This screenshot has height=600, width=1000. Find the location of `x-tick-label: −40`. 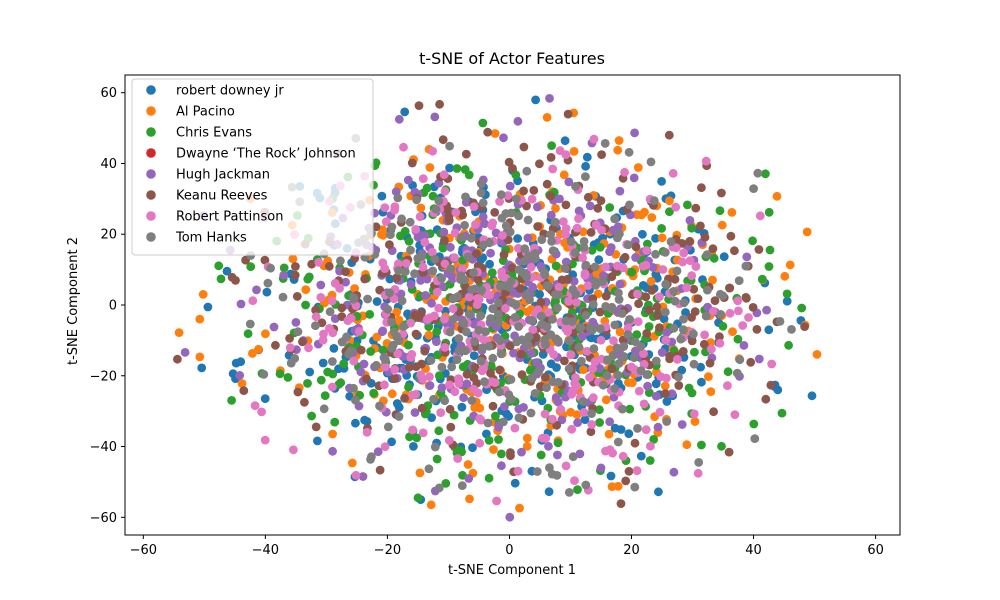

x-tick-label: −40 is located at coordinates (265, 550).